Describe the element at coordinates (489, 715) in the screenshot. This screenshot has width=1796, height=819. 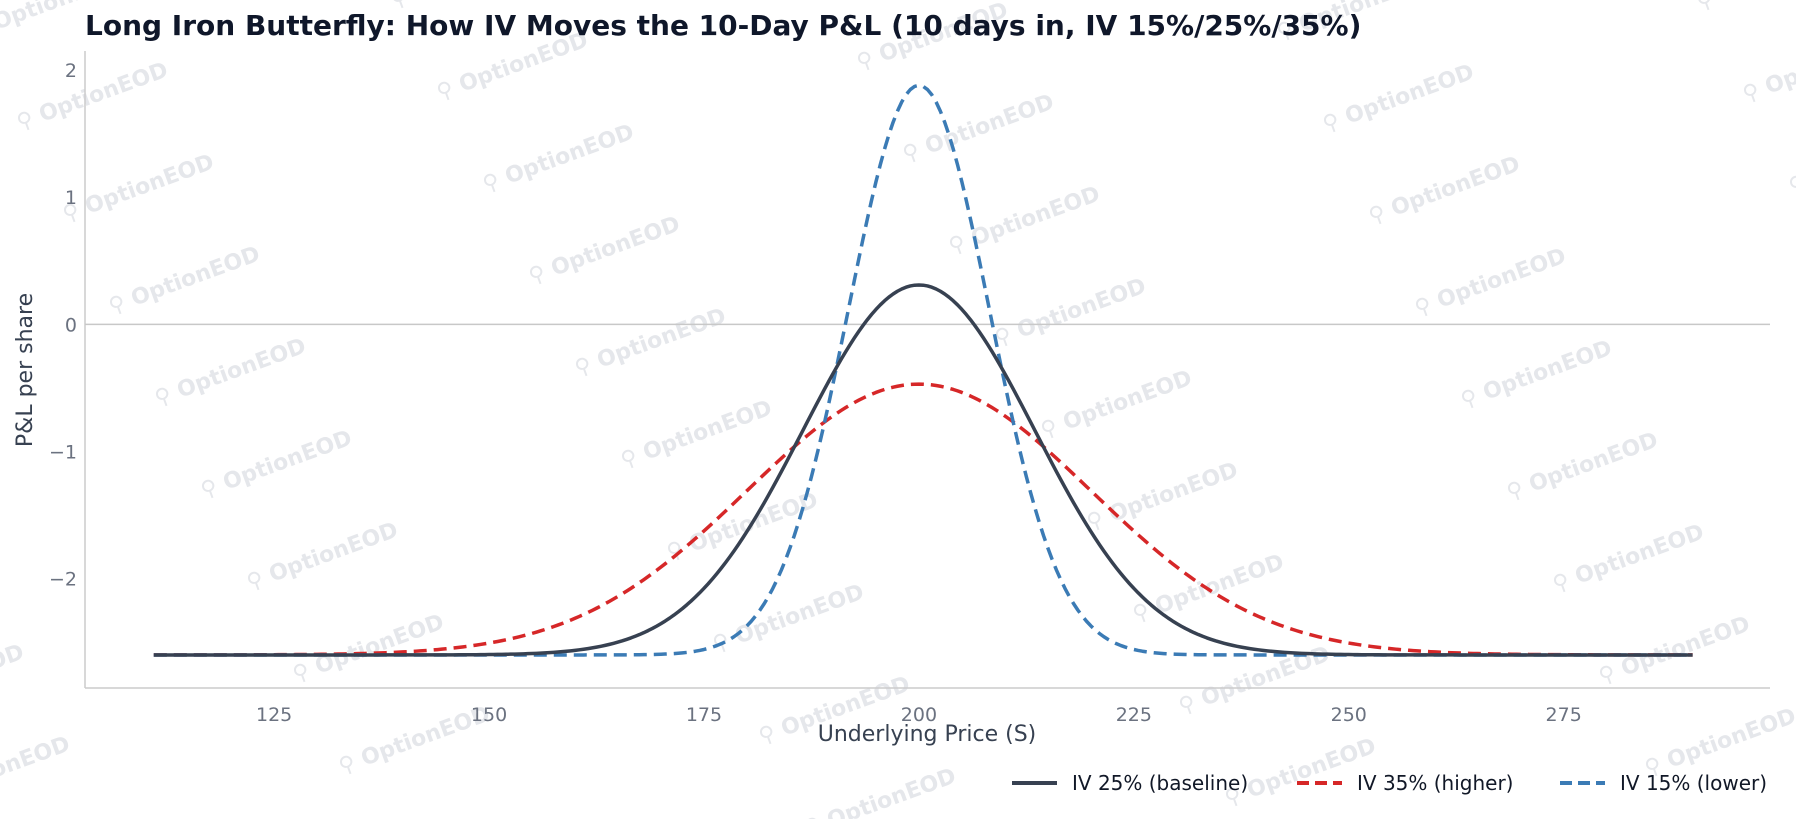
I see `x-tick-label: 150` at that location.